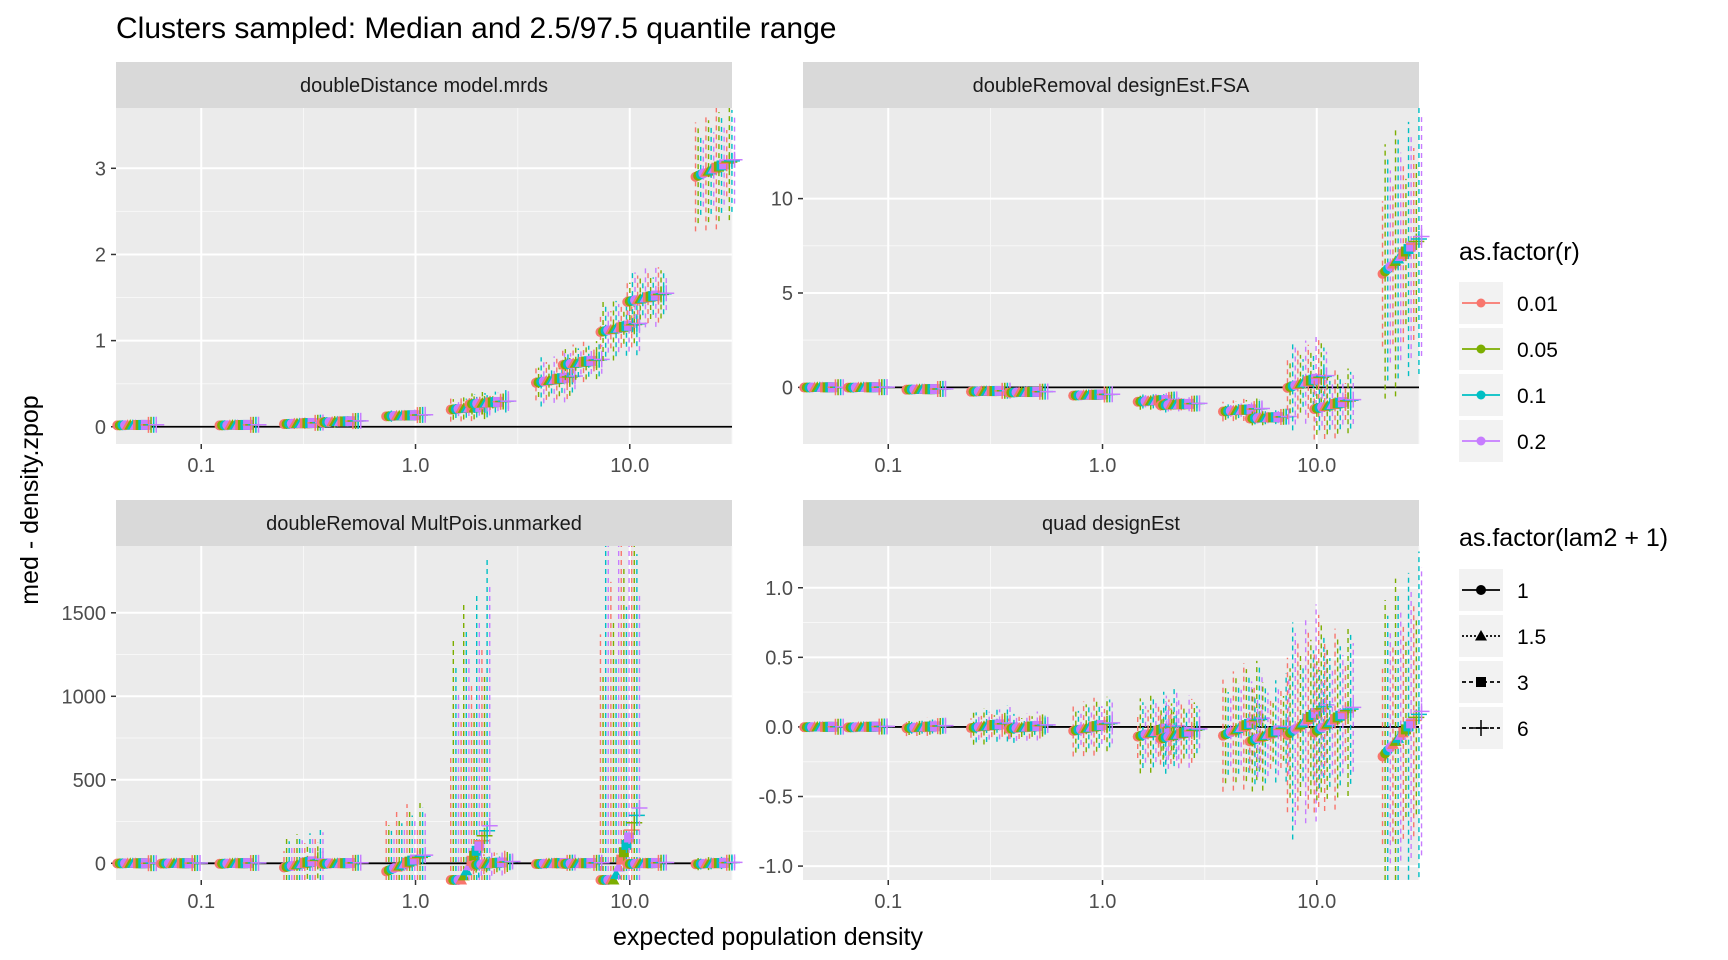  I want to click on panel-strip-label: quad designEst, so click(1111, 524).